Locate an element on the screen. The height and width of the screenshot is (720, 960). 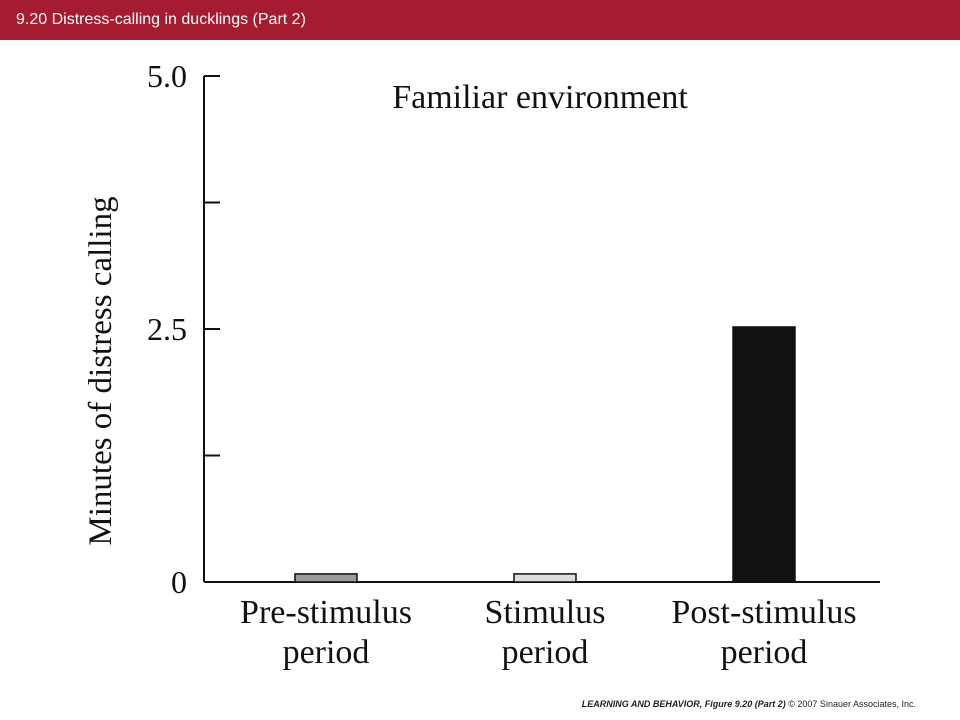
y-tick-label: 5.0 is located at coordinates (167, 76).